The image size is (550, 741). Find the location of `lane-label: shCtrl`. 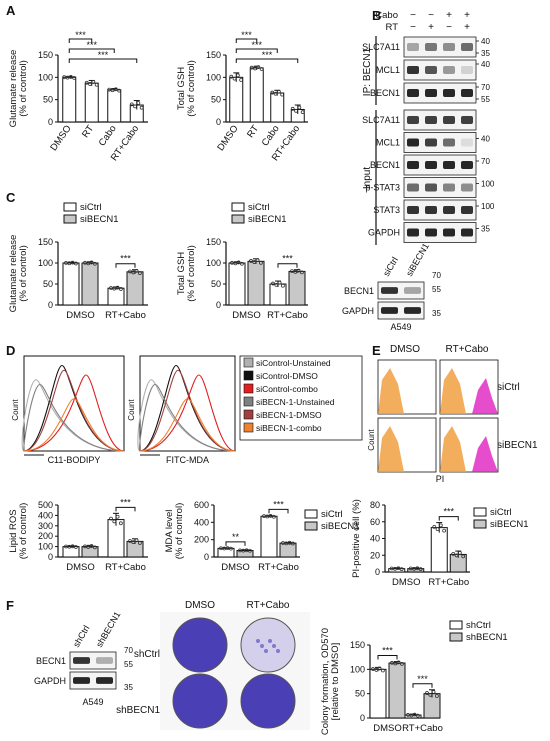

lane-label: shCtrl is located at coordinates (81, 636).